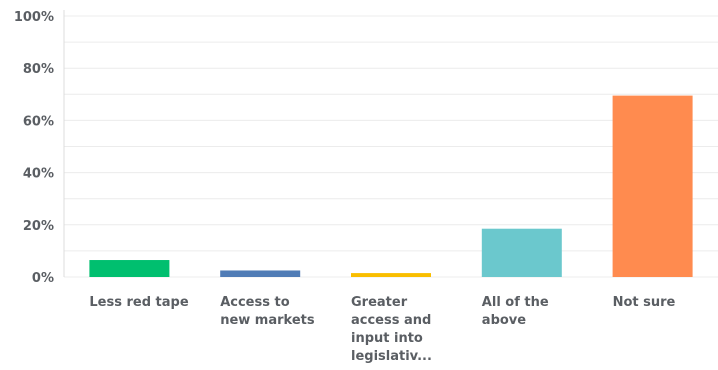 The width and height of the screenshot is (718, 370). I want to click on y-axis-tick-labels: 0% 20% 40% 60% 80% 100%, so click(34, 148).